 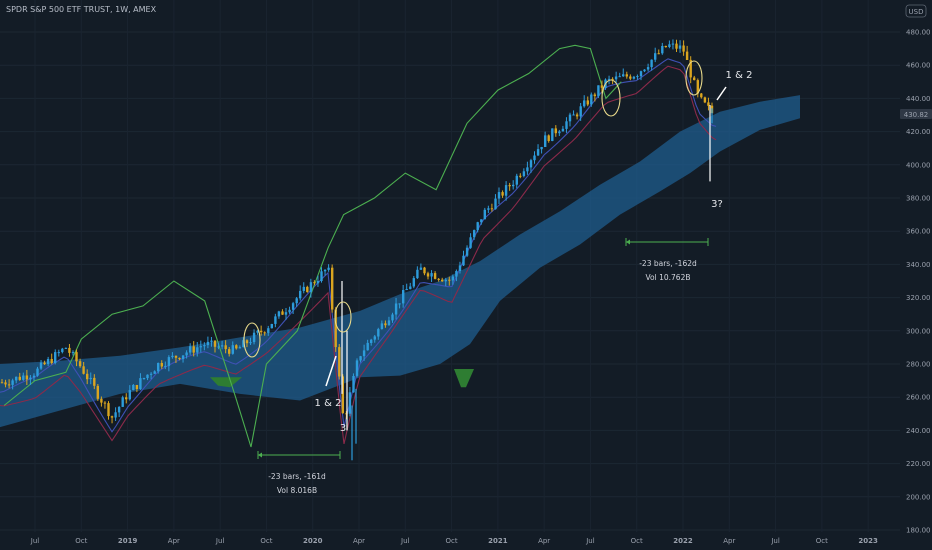 I want to click on price-tick: 200.00, so click(x=918, y=497).